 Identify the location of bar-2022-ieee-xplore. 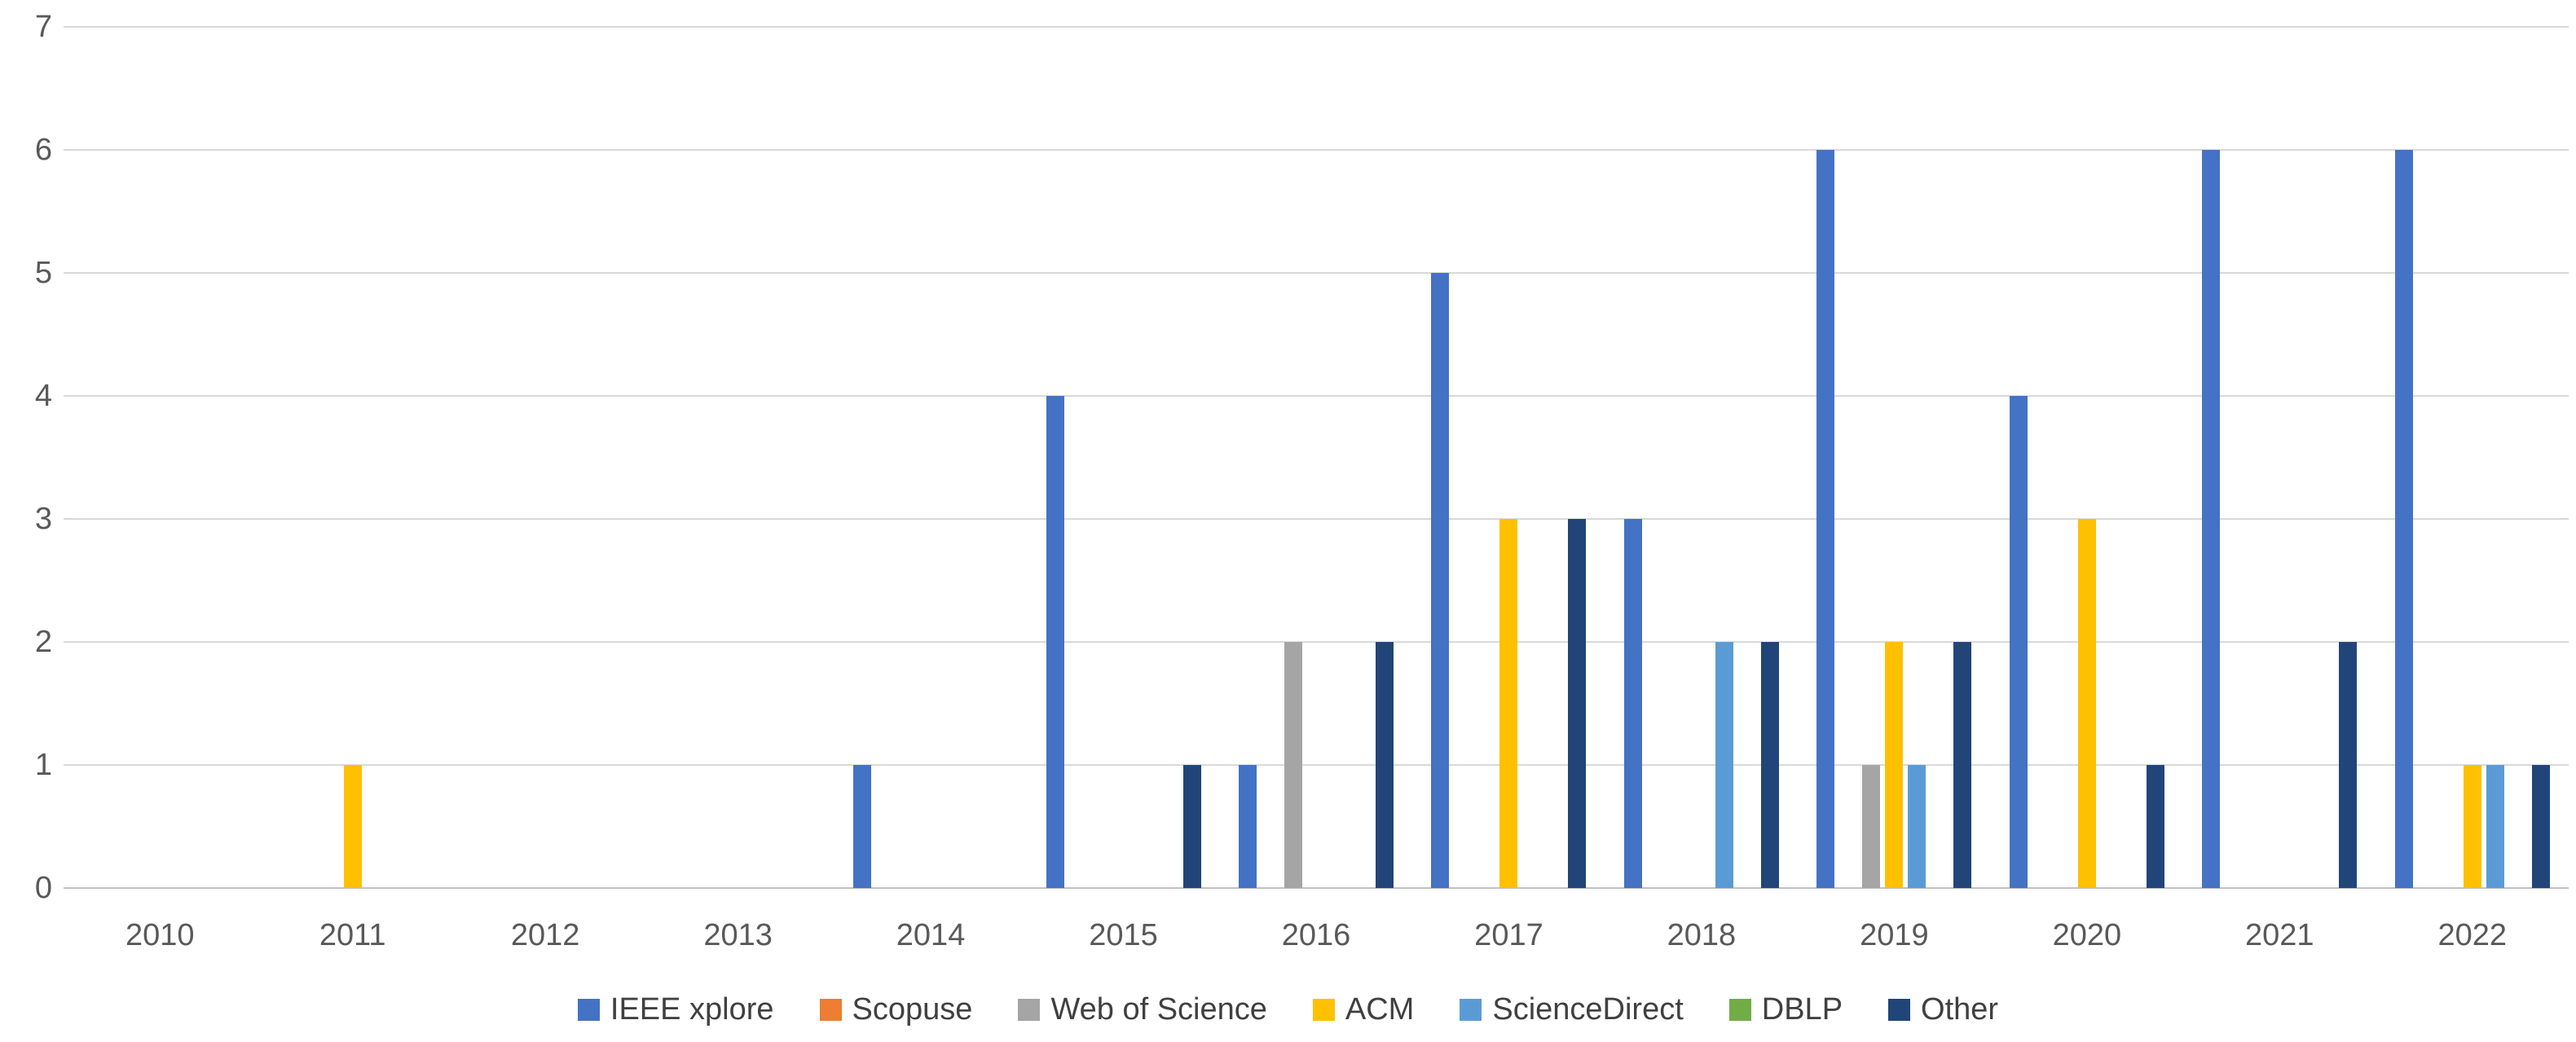
(2404, 519).